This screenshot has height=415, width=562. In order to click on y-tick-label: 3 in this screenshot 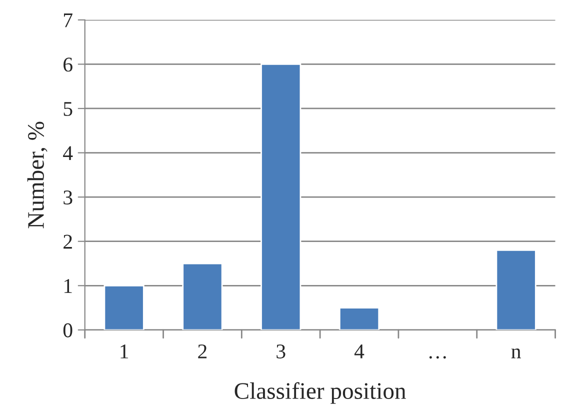, I will do `click(68, 197)`.